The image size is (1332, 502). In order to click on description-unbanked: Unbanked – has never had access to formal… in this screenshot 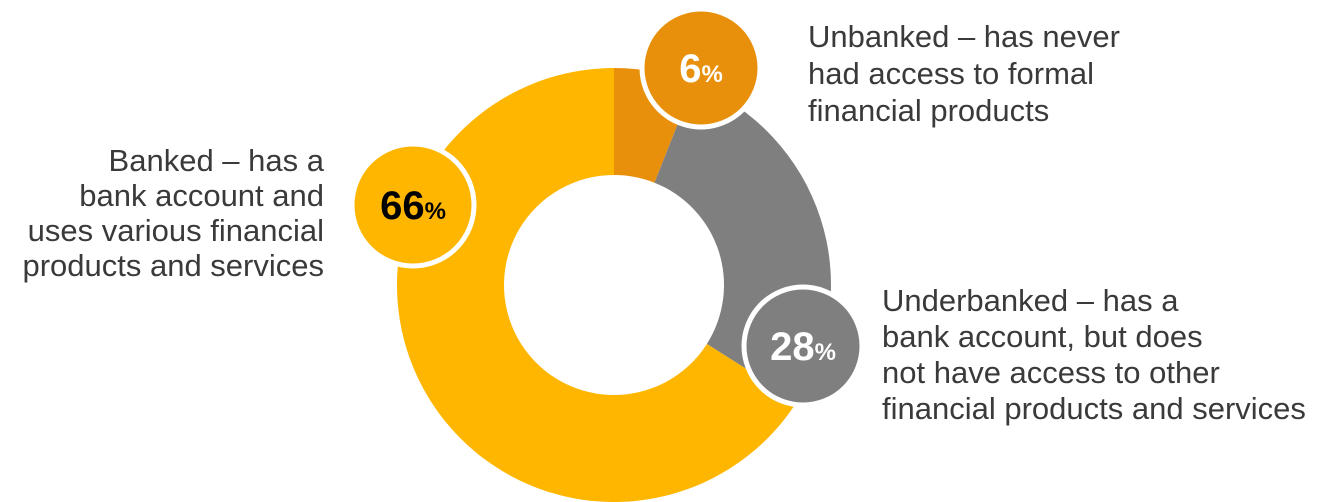, I will do `click(964, 73)`.